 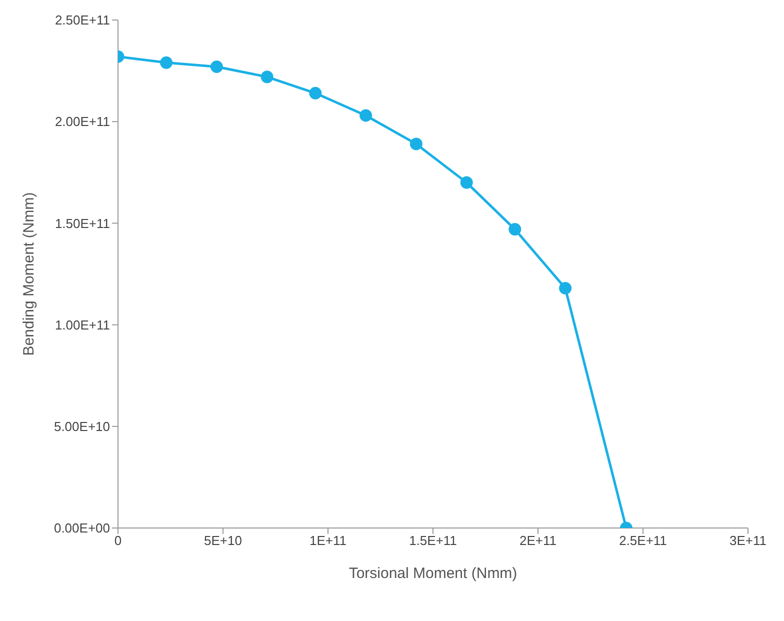 What do you see at coordinates (82, 223) in the screenshot?
I see `y-tick-label: 1.50E+11` at bounding box center [82, 223].